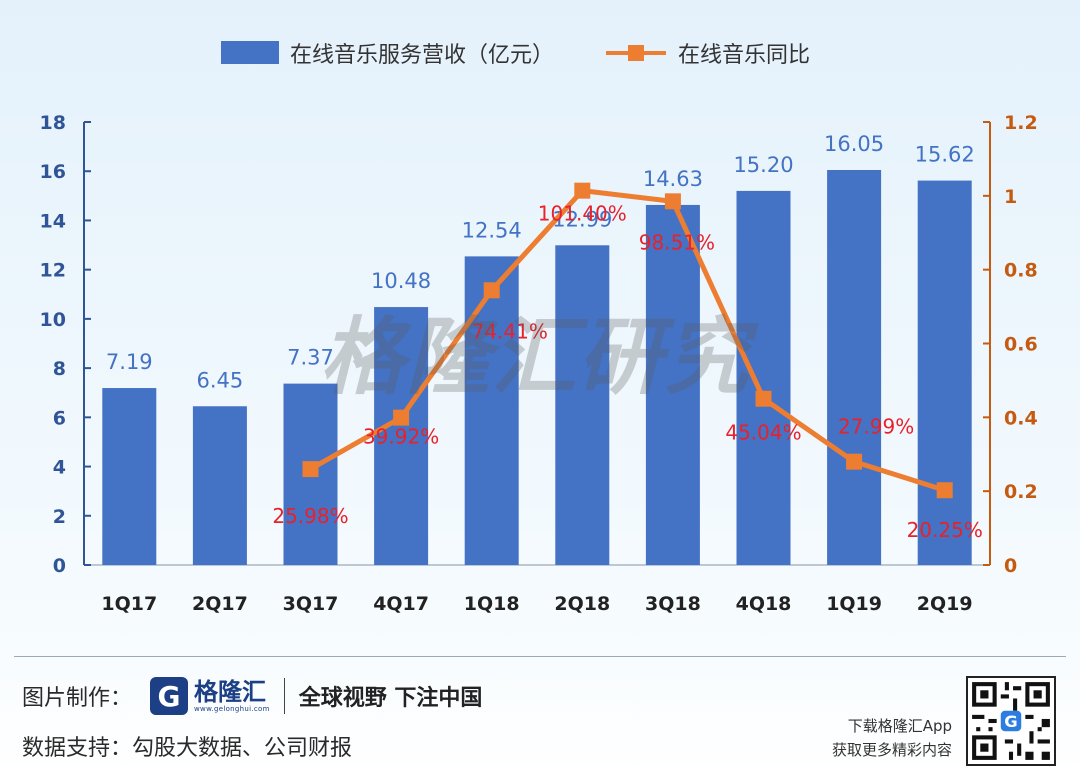 The image size is (1080, 778). Describe the element at coordinates (59, 418) in the screenshot. I see `y-tick-label: 6` at that location.